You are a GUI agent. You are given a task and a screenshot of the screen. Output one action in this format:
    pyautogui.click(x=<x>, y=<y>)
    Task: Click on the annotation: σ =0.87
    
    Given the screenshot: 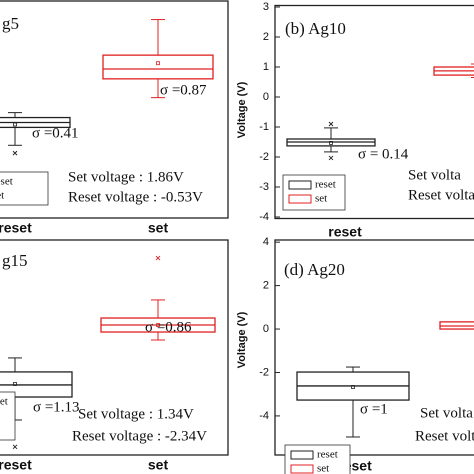 What is the action you would take?
    pyautogui.click(x=183, y=90)
    